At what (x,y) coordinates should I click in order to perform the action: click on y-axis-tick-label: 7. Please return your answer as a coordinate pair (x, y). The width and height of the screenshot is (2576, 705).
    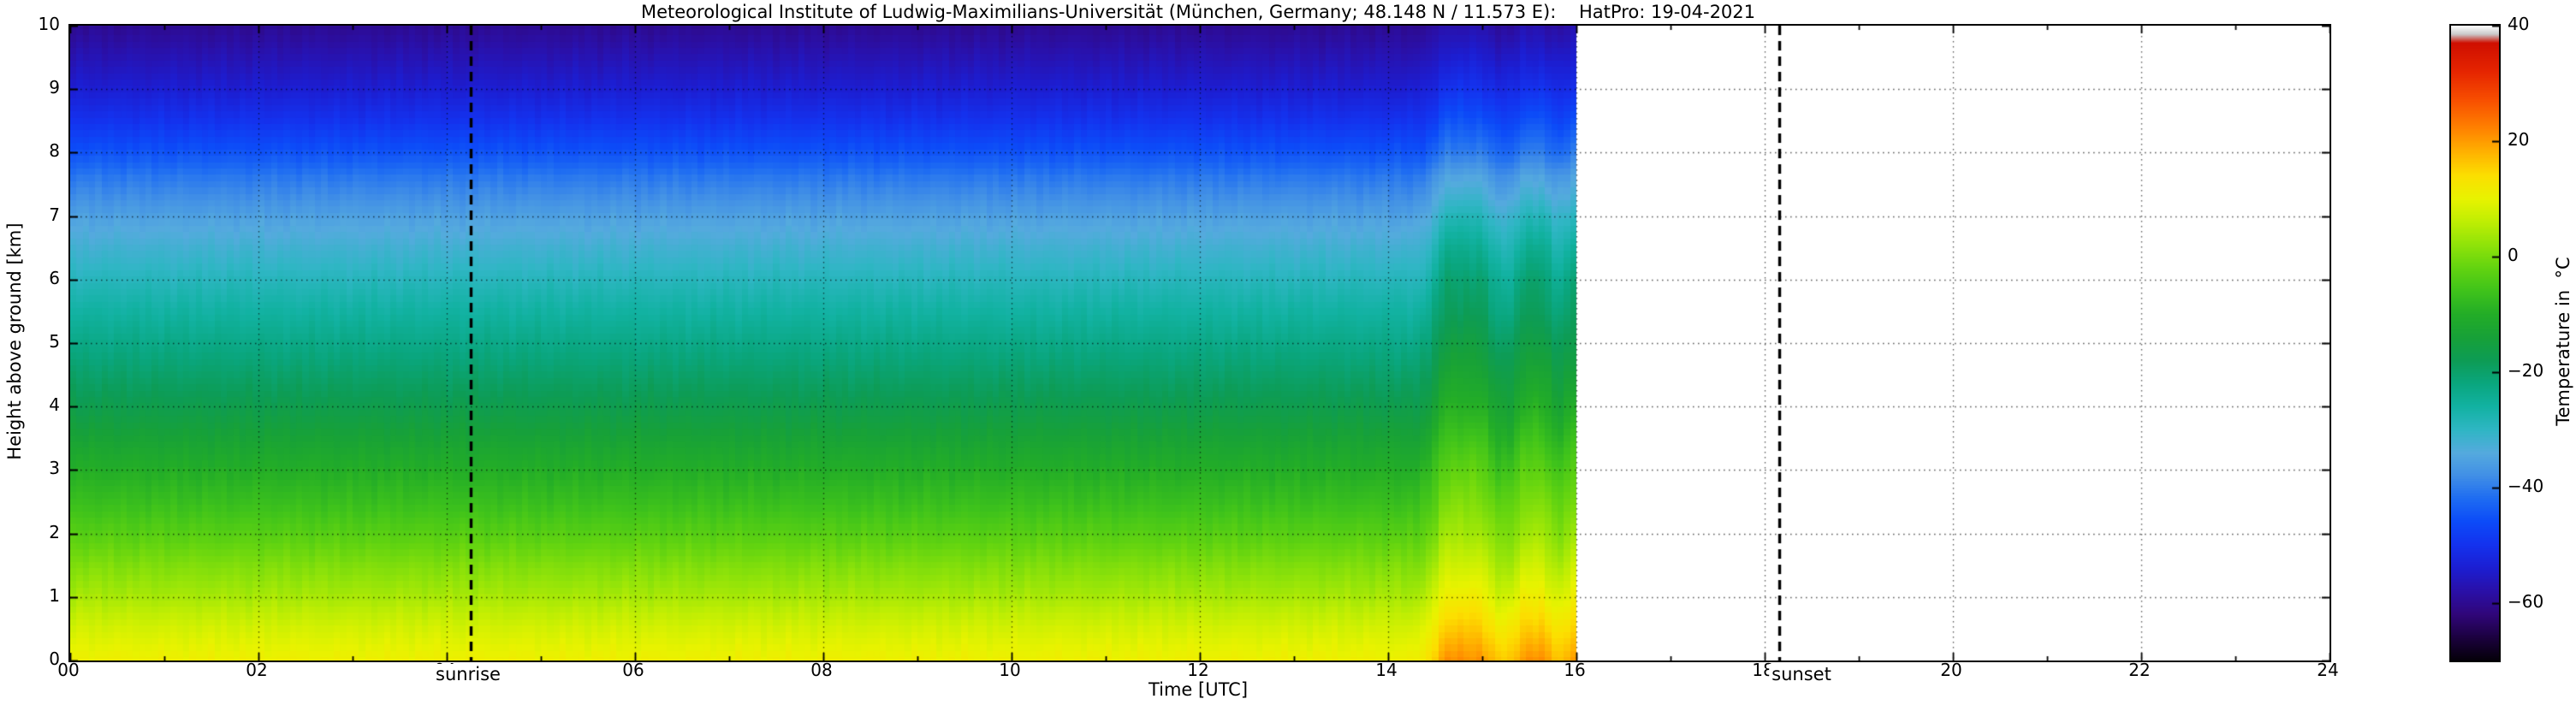
    Looking at the image, I should click on (54, 214).